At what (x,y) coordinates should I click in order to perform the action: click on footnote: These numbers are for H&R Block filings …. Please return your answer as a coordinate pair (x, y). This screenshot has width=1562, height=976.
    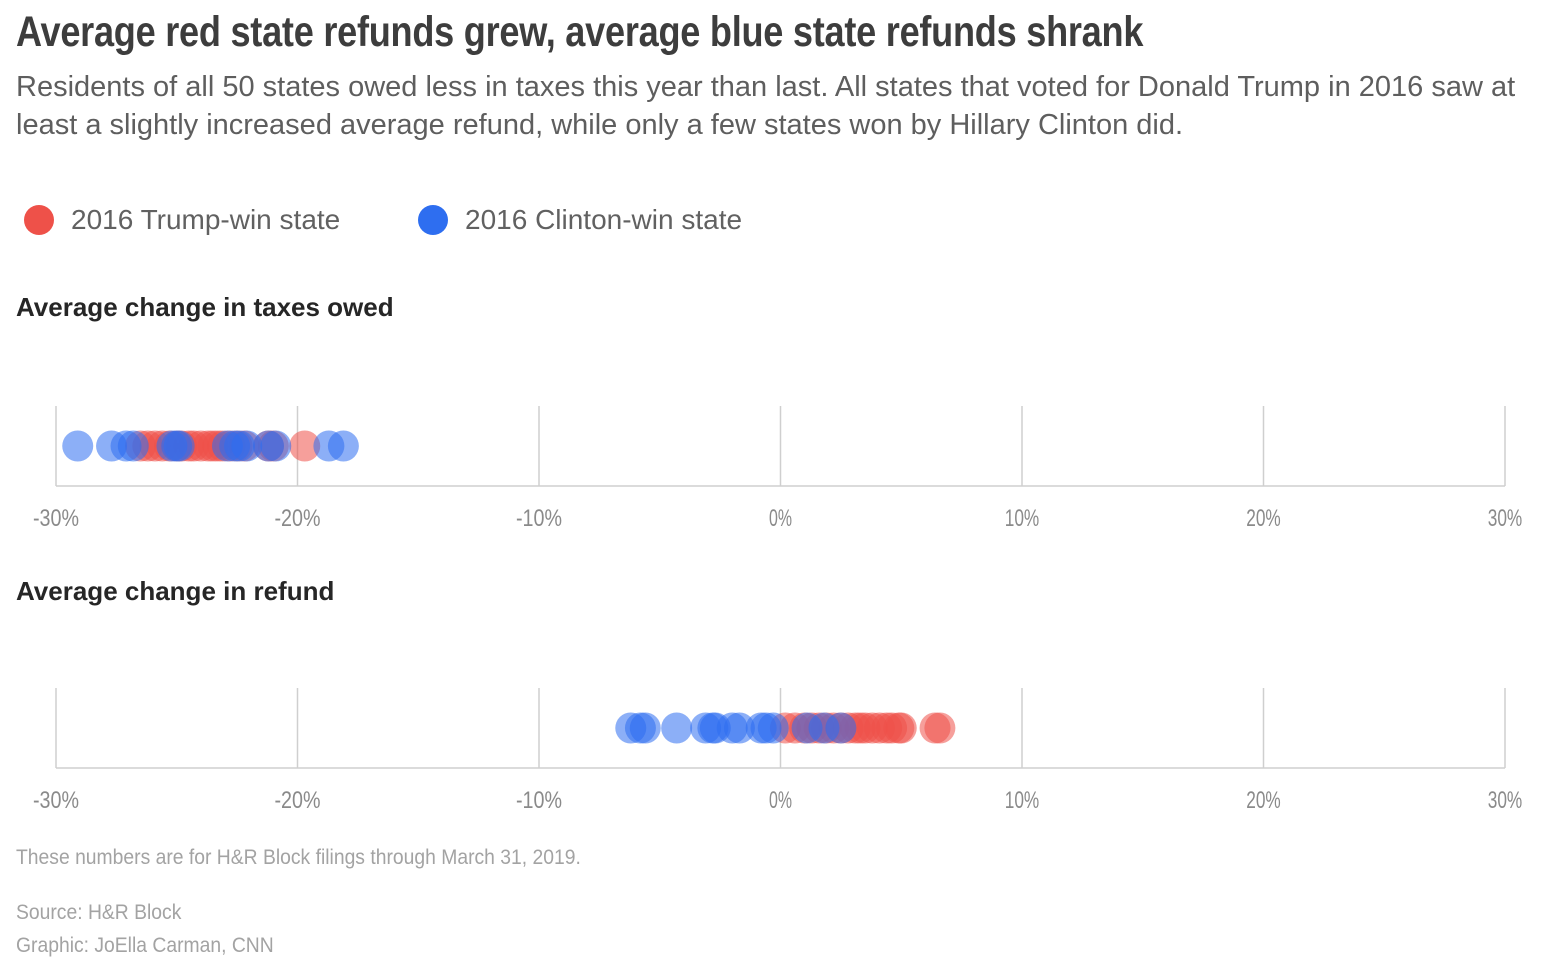
    Looking at the image, I should click on (298, 858).